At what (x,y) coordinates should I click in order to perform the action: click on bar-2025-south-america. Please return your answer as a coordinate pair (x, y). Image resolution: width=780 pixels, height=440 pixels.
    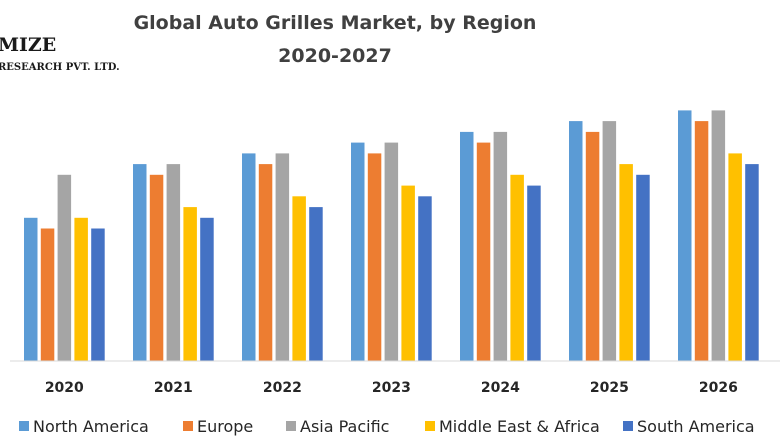
    Looking at the image, I should click on (643, 267).